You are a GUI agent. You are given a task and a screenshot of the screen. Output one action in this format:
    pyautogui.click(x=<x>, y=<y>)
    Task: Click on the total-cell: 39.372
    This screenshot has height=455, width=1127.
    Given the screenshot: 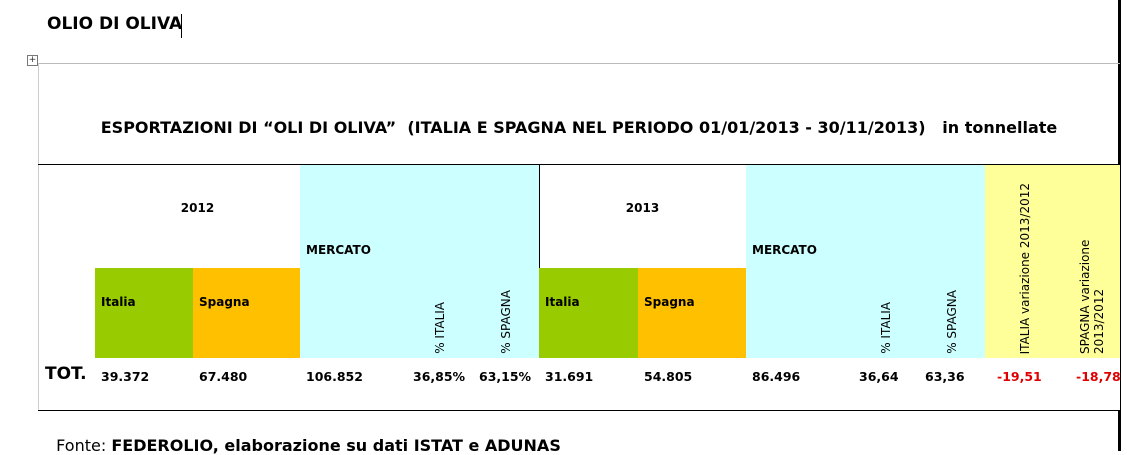 What is the action you would take?
    pyautogui.click(x=144, y=384)
    